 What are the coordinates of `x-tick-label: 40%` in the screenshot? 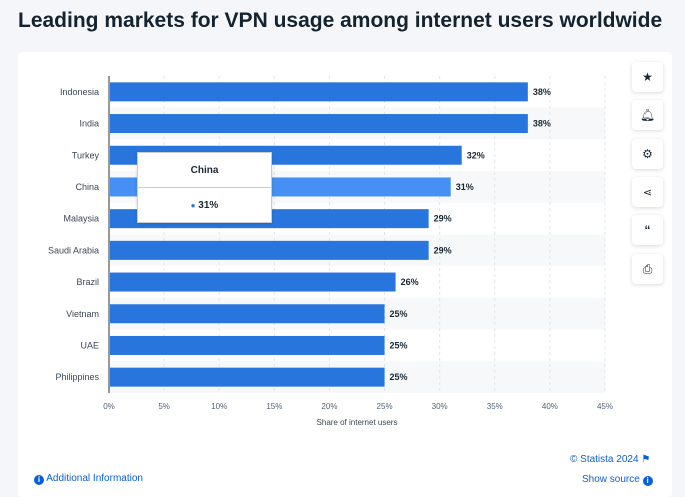 It's located at (550, 406).